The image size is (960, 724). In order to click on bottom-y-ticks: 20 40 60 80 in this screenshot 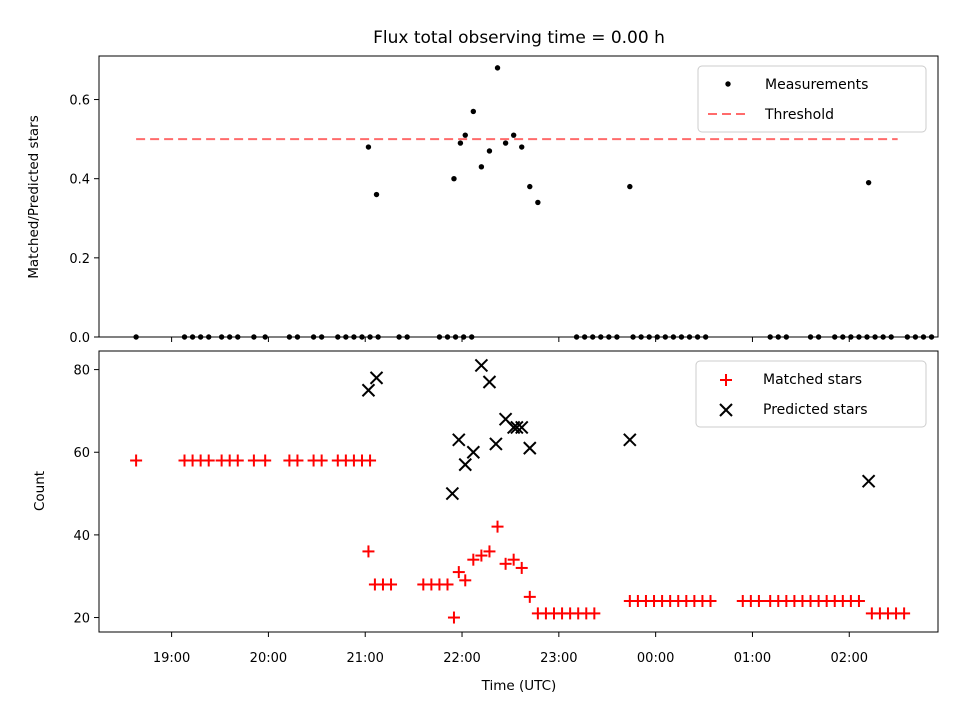, I will do `click(86, 495)`.